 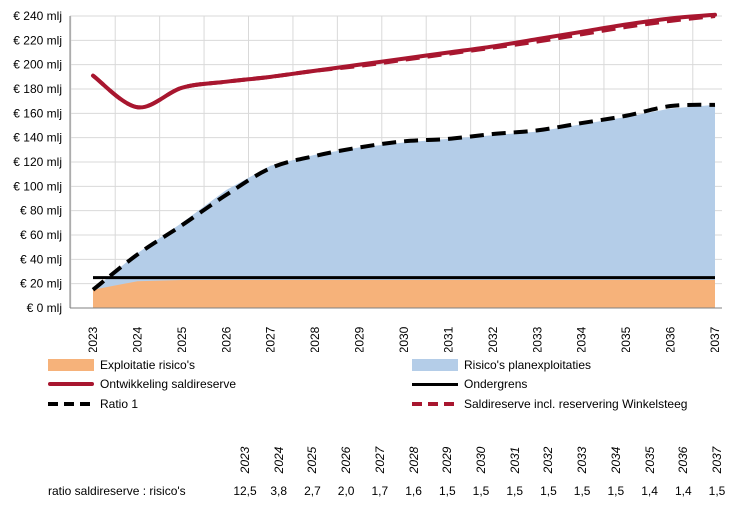 I want to click on y-tick-label: € 220 mlj, so click(x=37, y=40).